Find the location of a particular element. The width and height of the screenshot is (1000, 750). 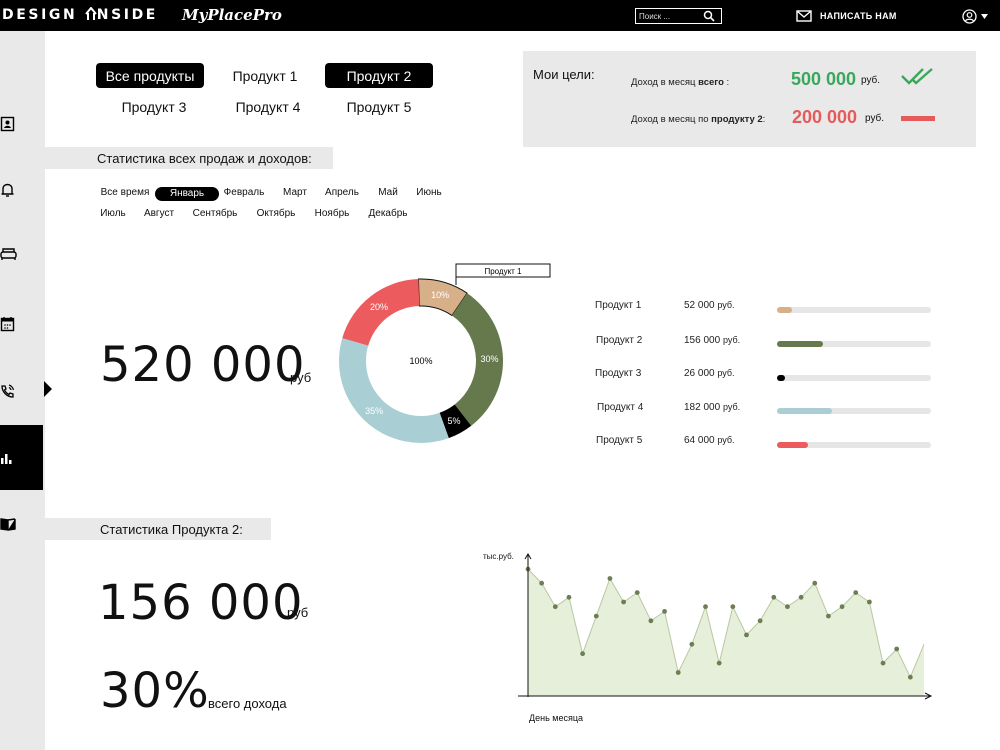

book-icon is located at coordinates (8, 524).